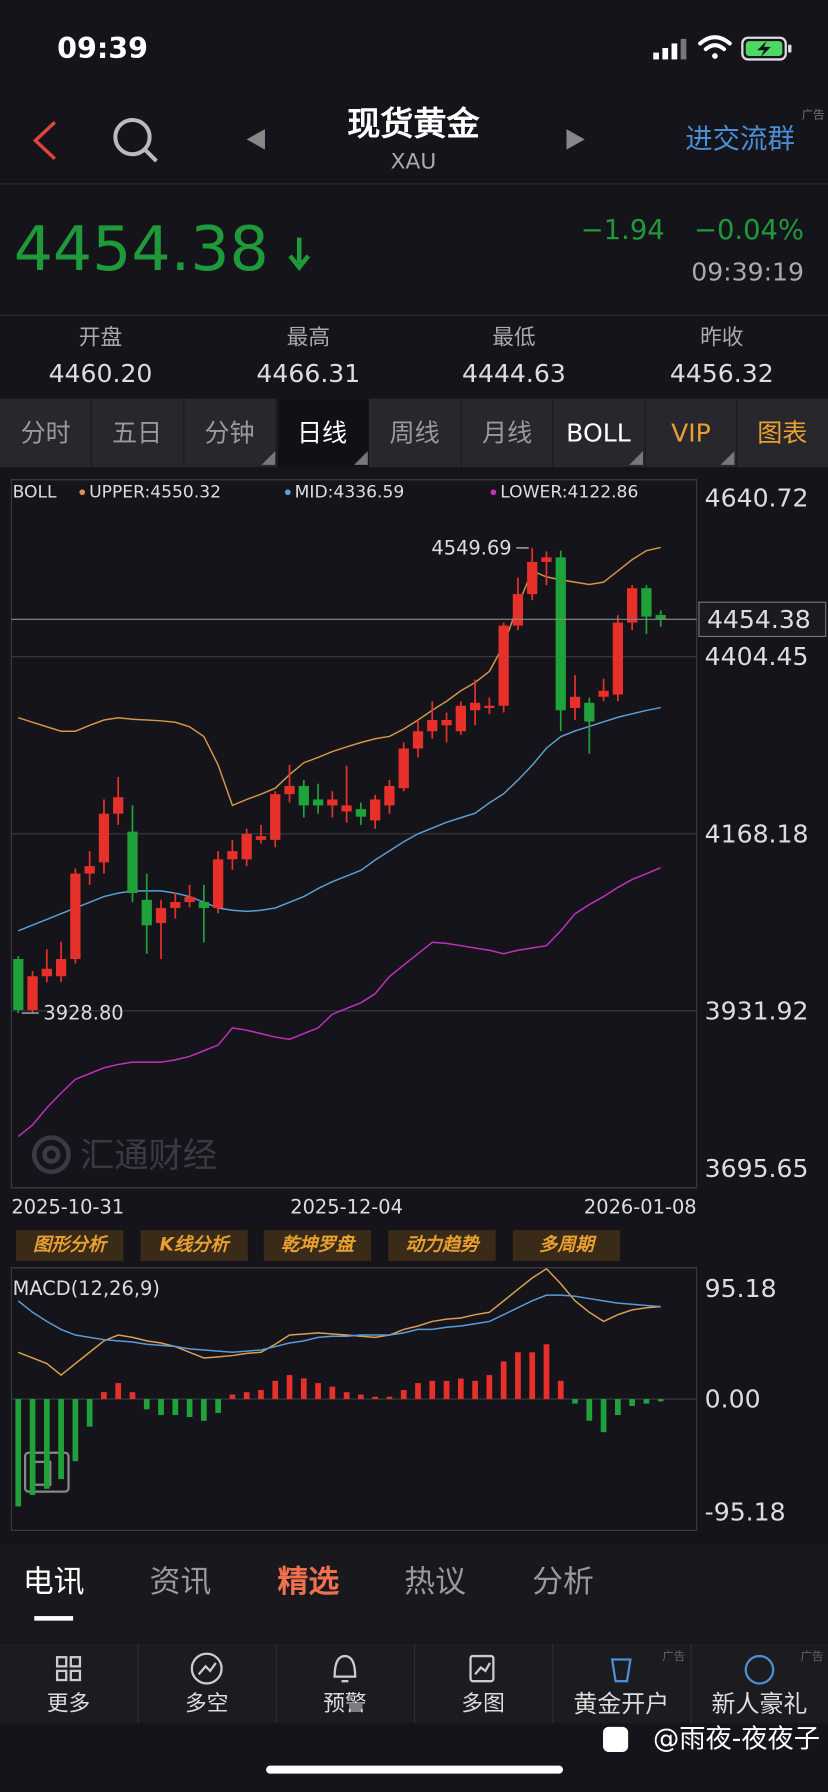  Describe the element at coordinates (691, 432) in the screenshot. I see `tab: VIP` at that location.